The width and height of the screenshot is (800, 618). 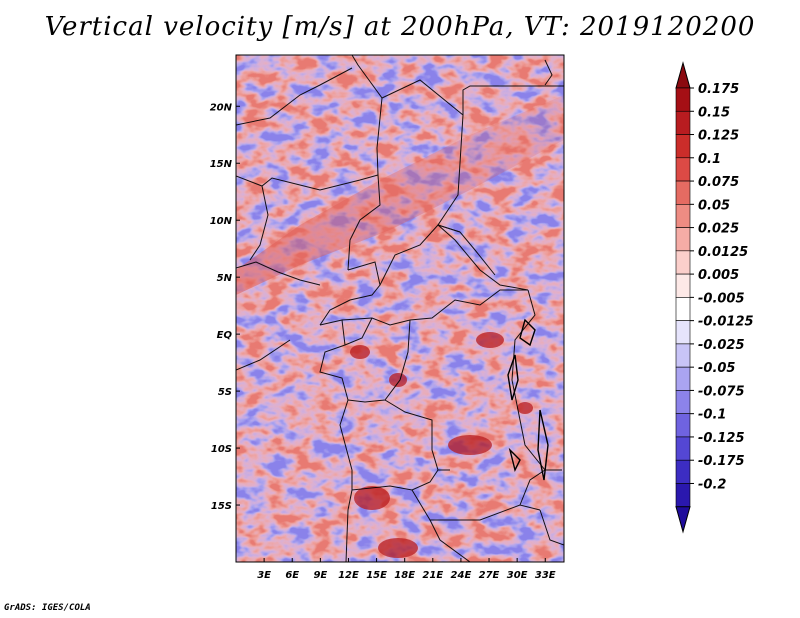 I want to click on lat-tick-label: 15N, so click(x=221, y=164).